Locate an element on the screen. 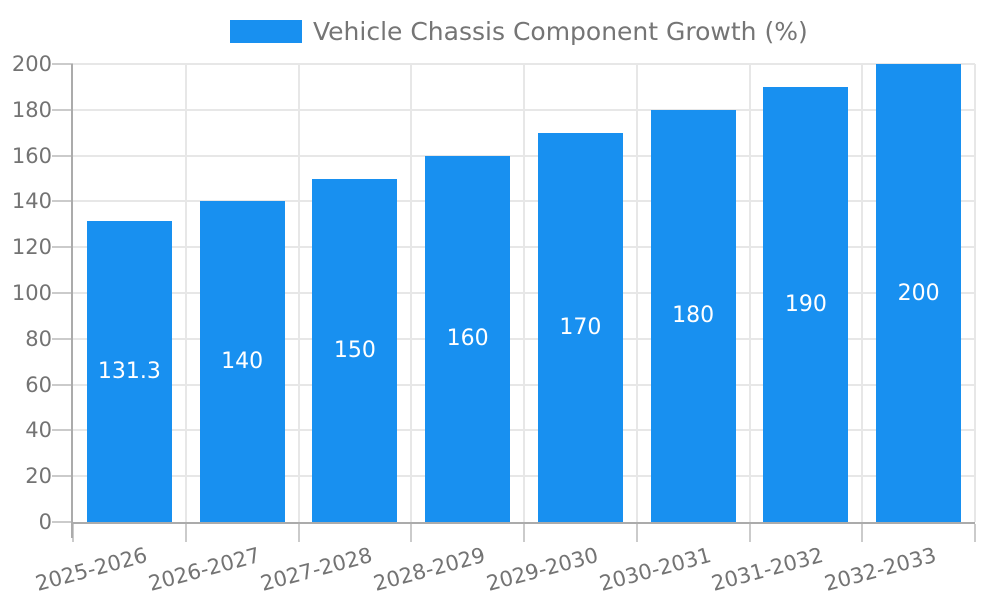 The image size is (1000, 600). x-tick-label: 2027-2028 is located at coordinates (317, 569).